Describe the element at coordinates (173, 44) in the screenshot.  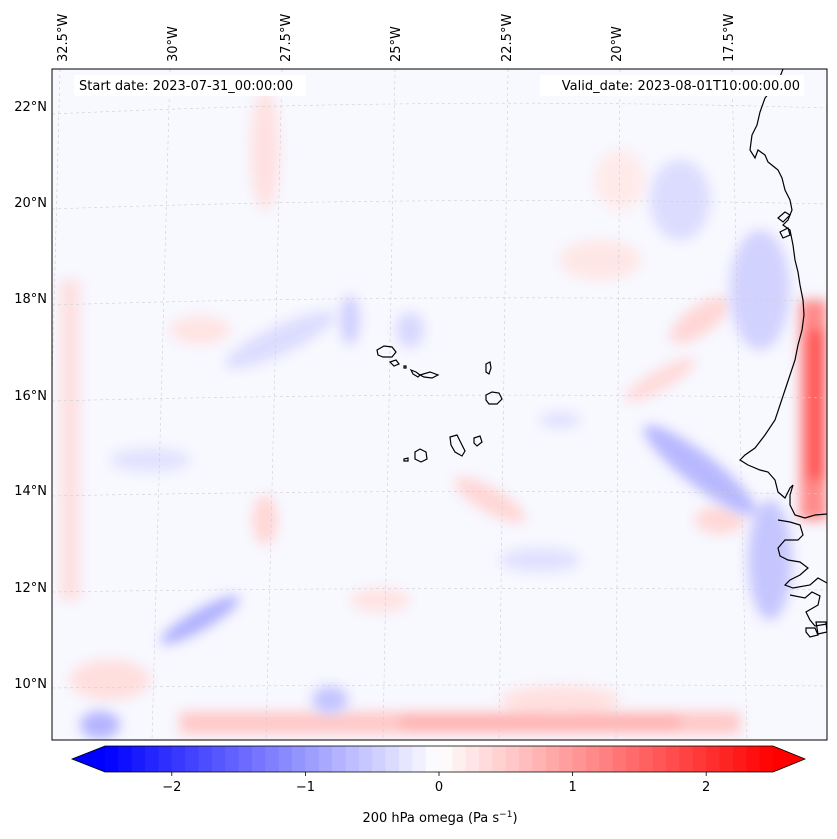
I see `lon-label-30w: 30°W` at that location.